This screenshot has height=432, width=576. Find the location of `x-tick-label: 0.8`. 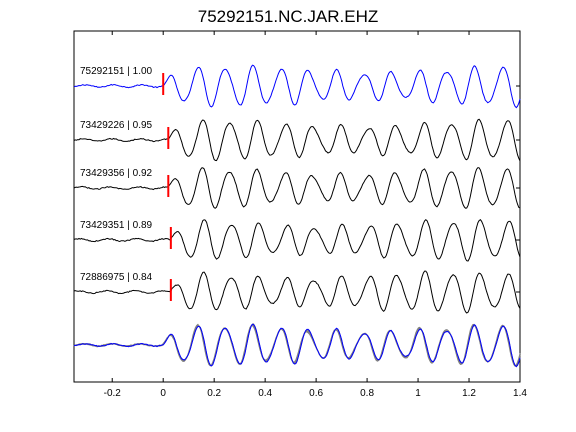

x-tick-label: 0.8 is located at coordinates (367, 393).